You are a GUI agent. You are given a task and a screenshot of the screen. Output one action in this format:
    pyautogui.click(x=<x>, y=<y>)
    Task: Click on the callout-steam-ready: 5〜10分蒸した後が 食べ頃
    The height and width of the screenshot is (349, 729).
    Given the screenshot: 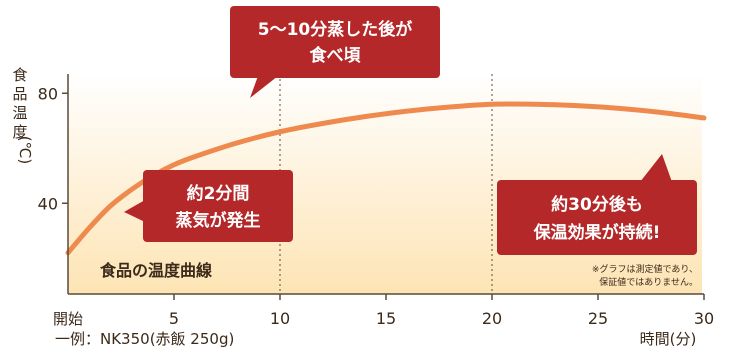 What is the action you would take?
    pyautogui.click(x=335, y=52)
    